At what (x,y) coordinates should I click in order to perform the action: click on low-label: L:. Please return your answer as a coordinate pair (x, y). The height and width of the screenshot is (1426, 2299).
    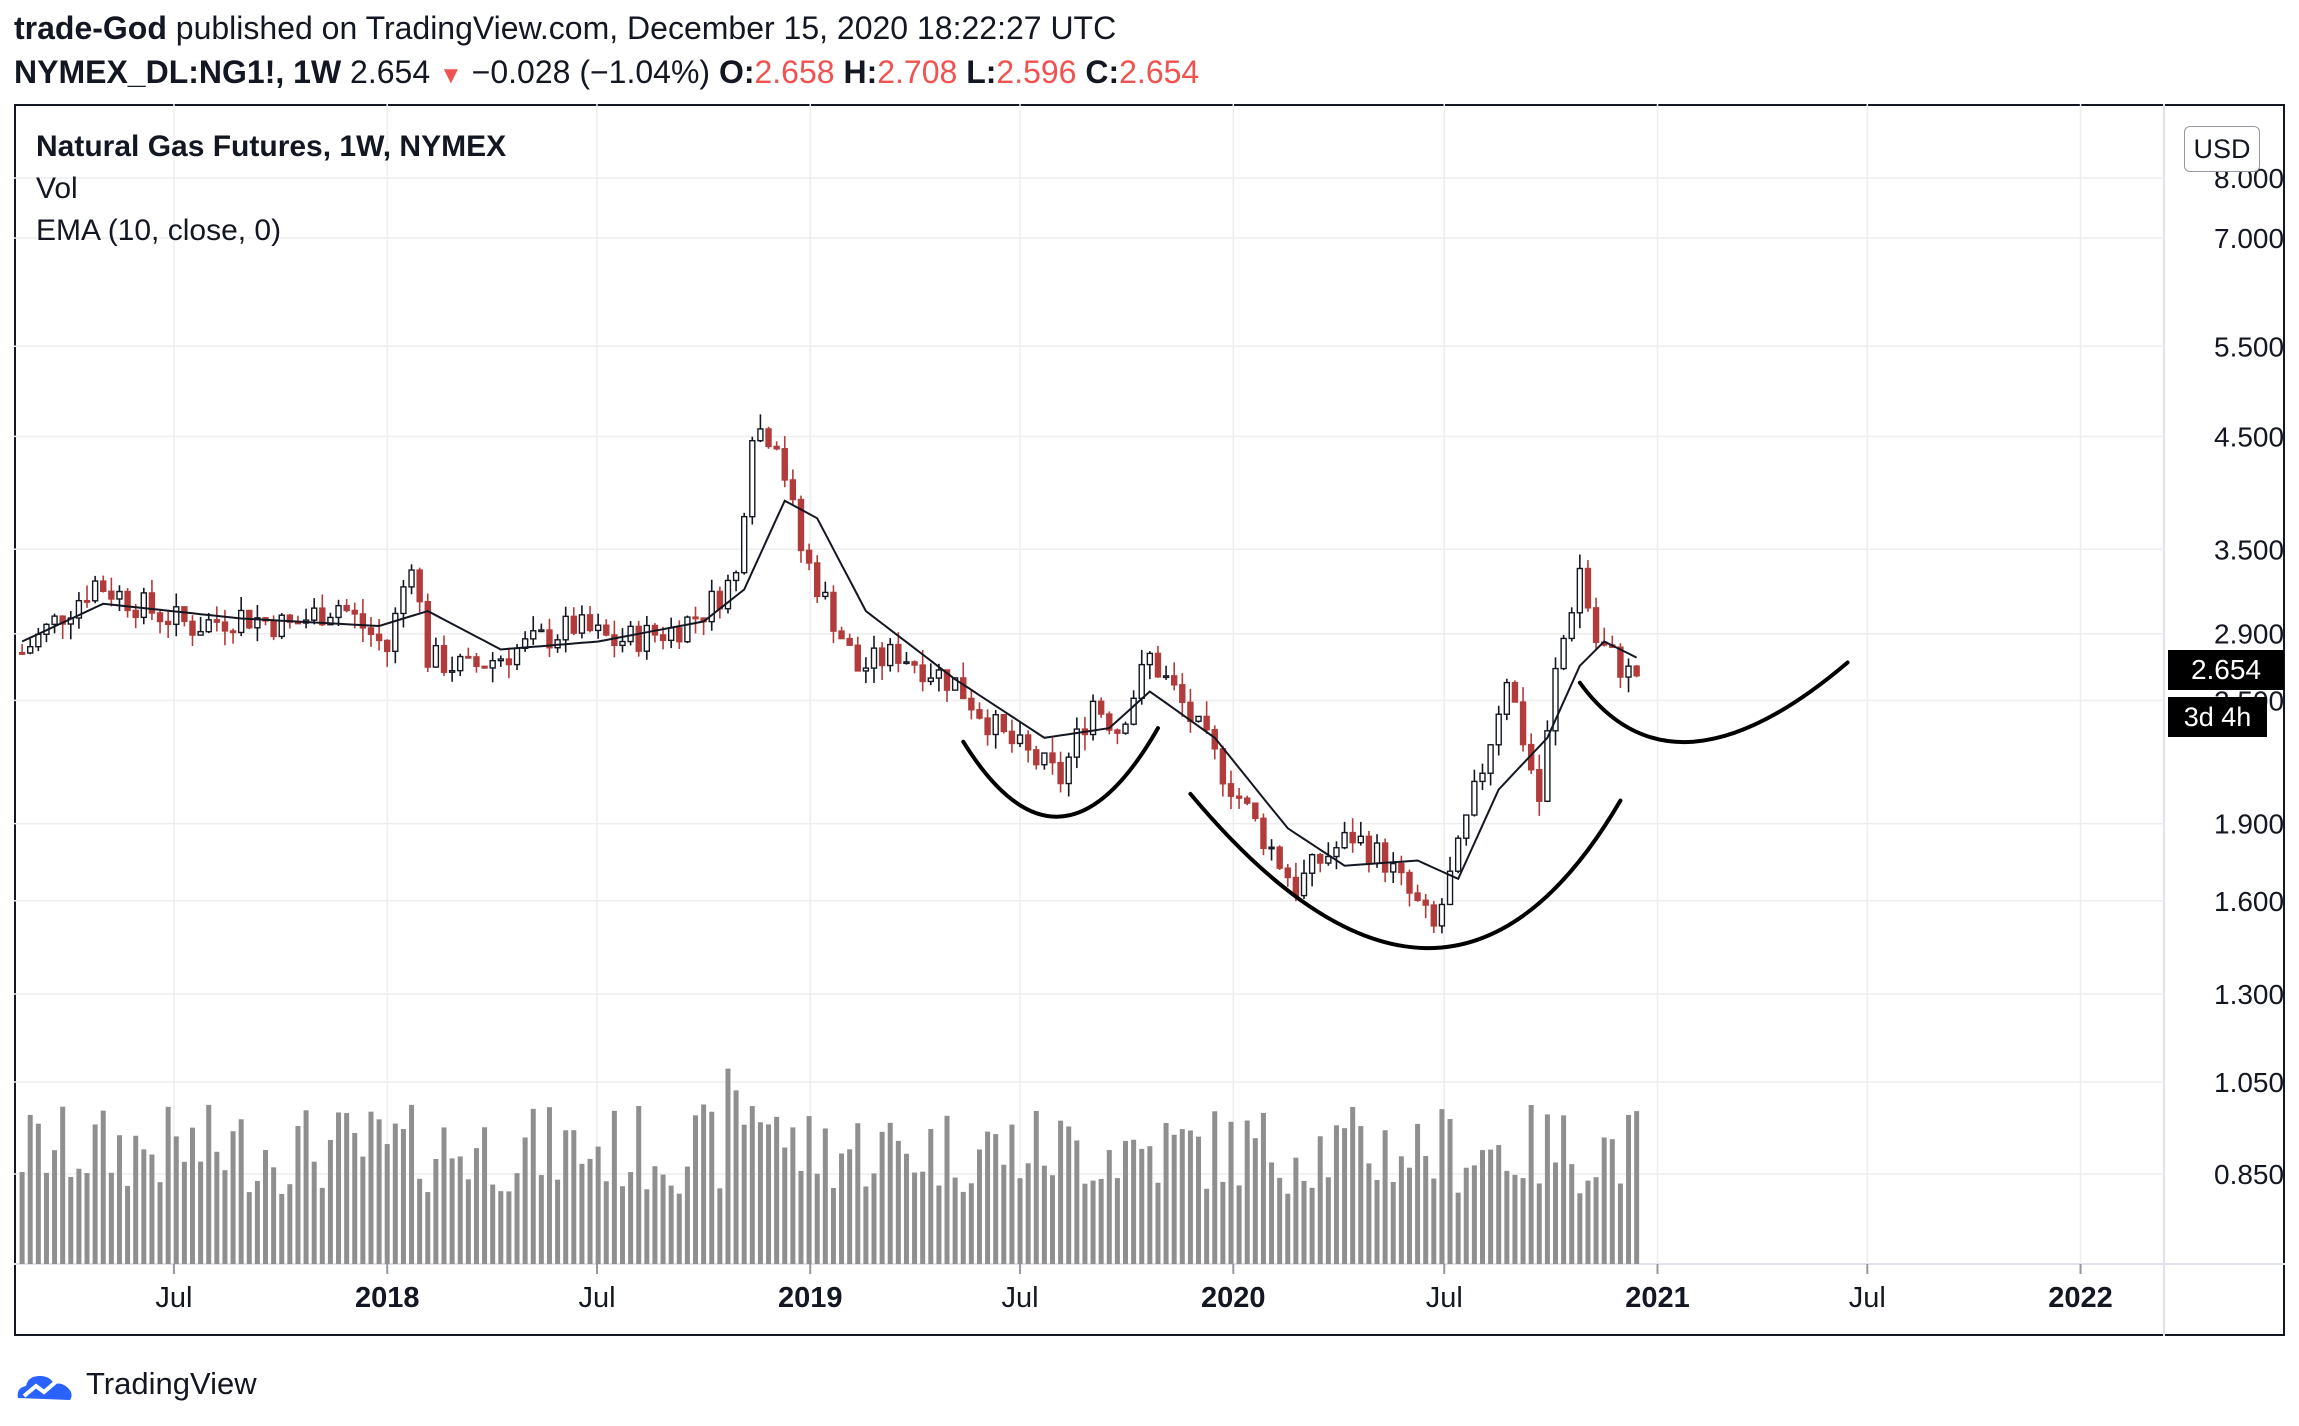
    Looking at the image, I should click on (981, 72).